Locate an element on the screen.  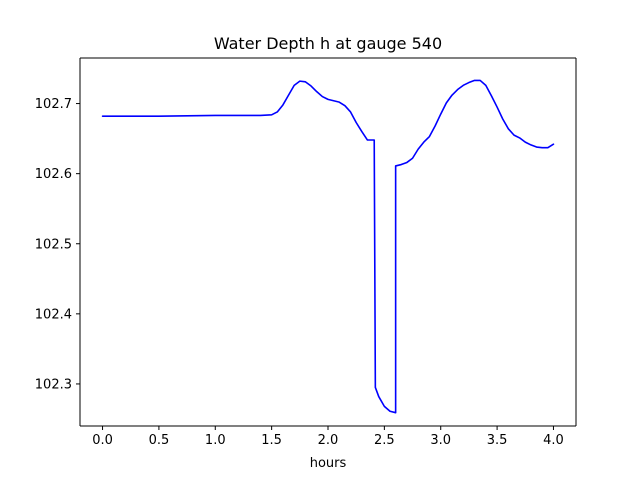
x-axis-label: hours is located at coordinates (328, 463).